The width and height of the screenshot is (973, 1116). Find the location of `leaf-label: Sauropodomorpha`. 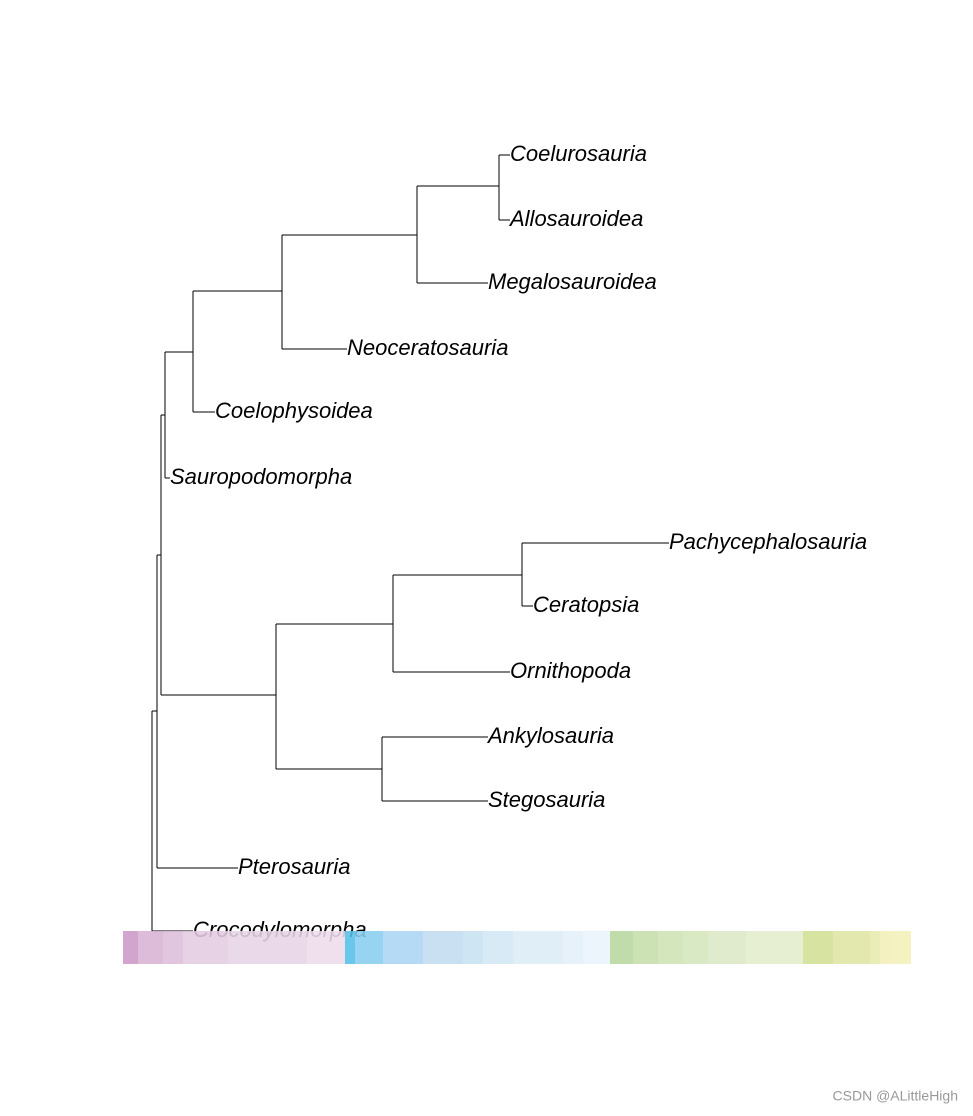

leaf-label: Sauropodomorpha is located at coordinates (261, 476).